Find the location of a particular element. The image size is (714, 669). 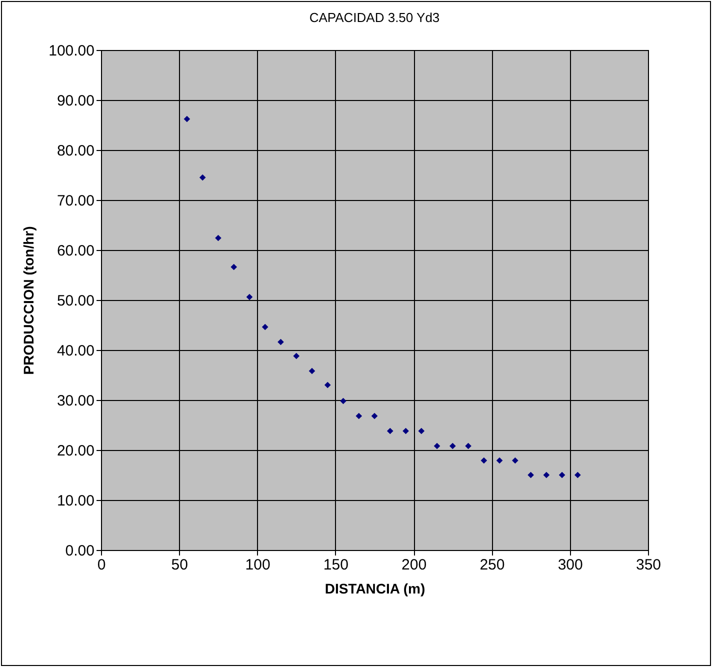

y-tick-label: 80.00 is located at coordinates (75, 151).